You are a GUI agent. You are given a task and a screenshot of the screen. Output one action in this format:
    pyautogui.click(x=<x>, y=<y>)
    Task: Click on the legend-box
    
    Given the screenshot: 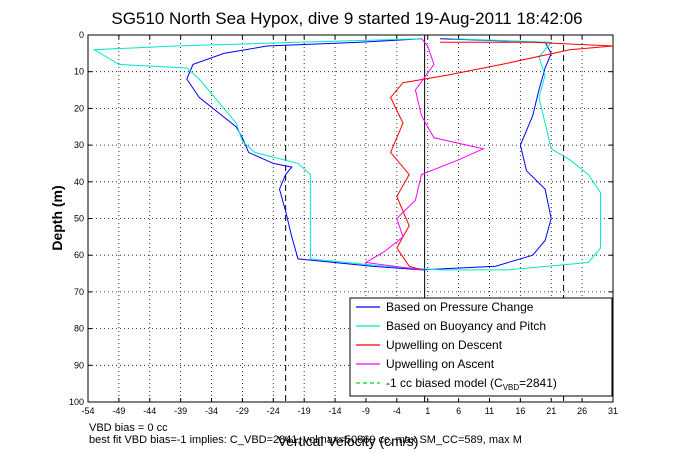 What is the action you would take?
    pyautogui.click(x=481, y=347)
    